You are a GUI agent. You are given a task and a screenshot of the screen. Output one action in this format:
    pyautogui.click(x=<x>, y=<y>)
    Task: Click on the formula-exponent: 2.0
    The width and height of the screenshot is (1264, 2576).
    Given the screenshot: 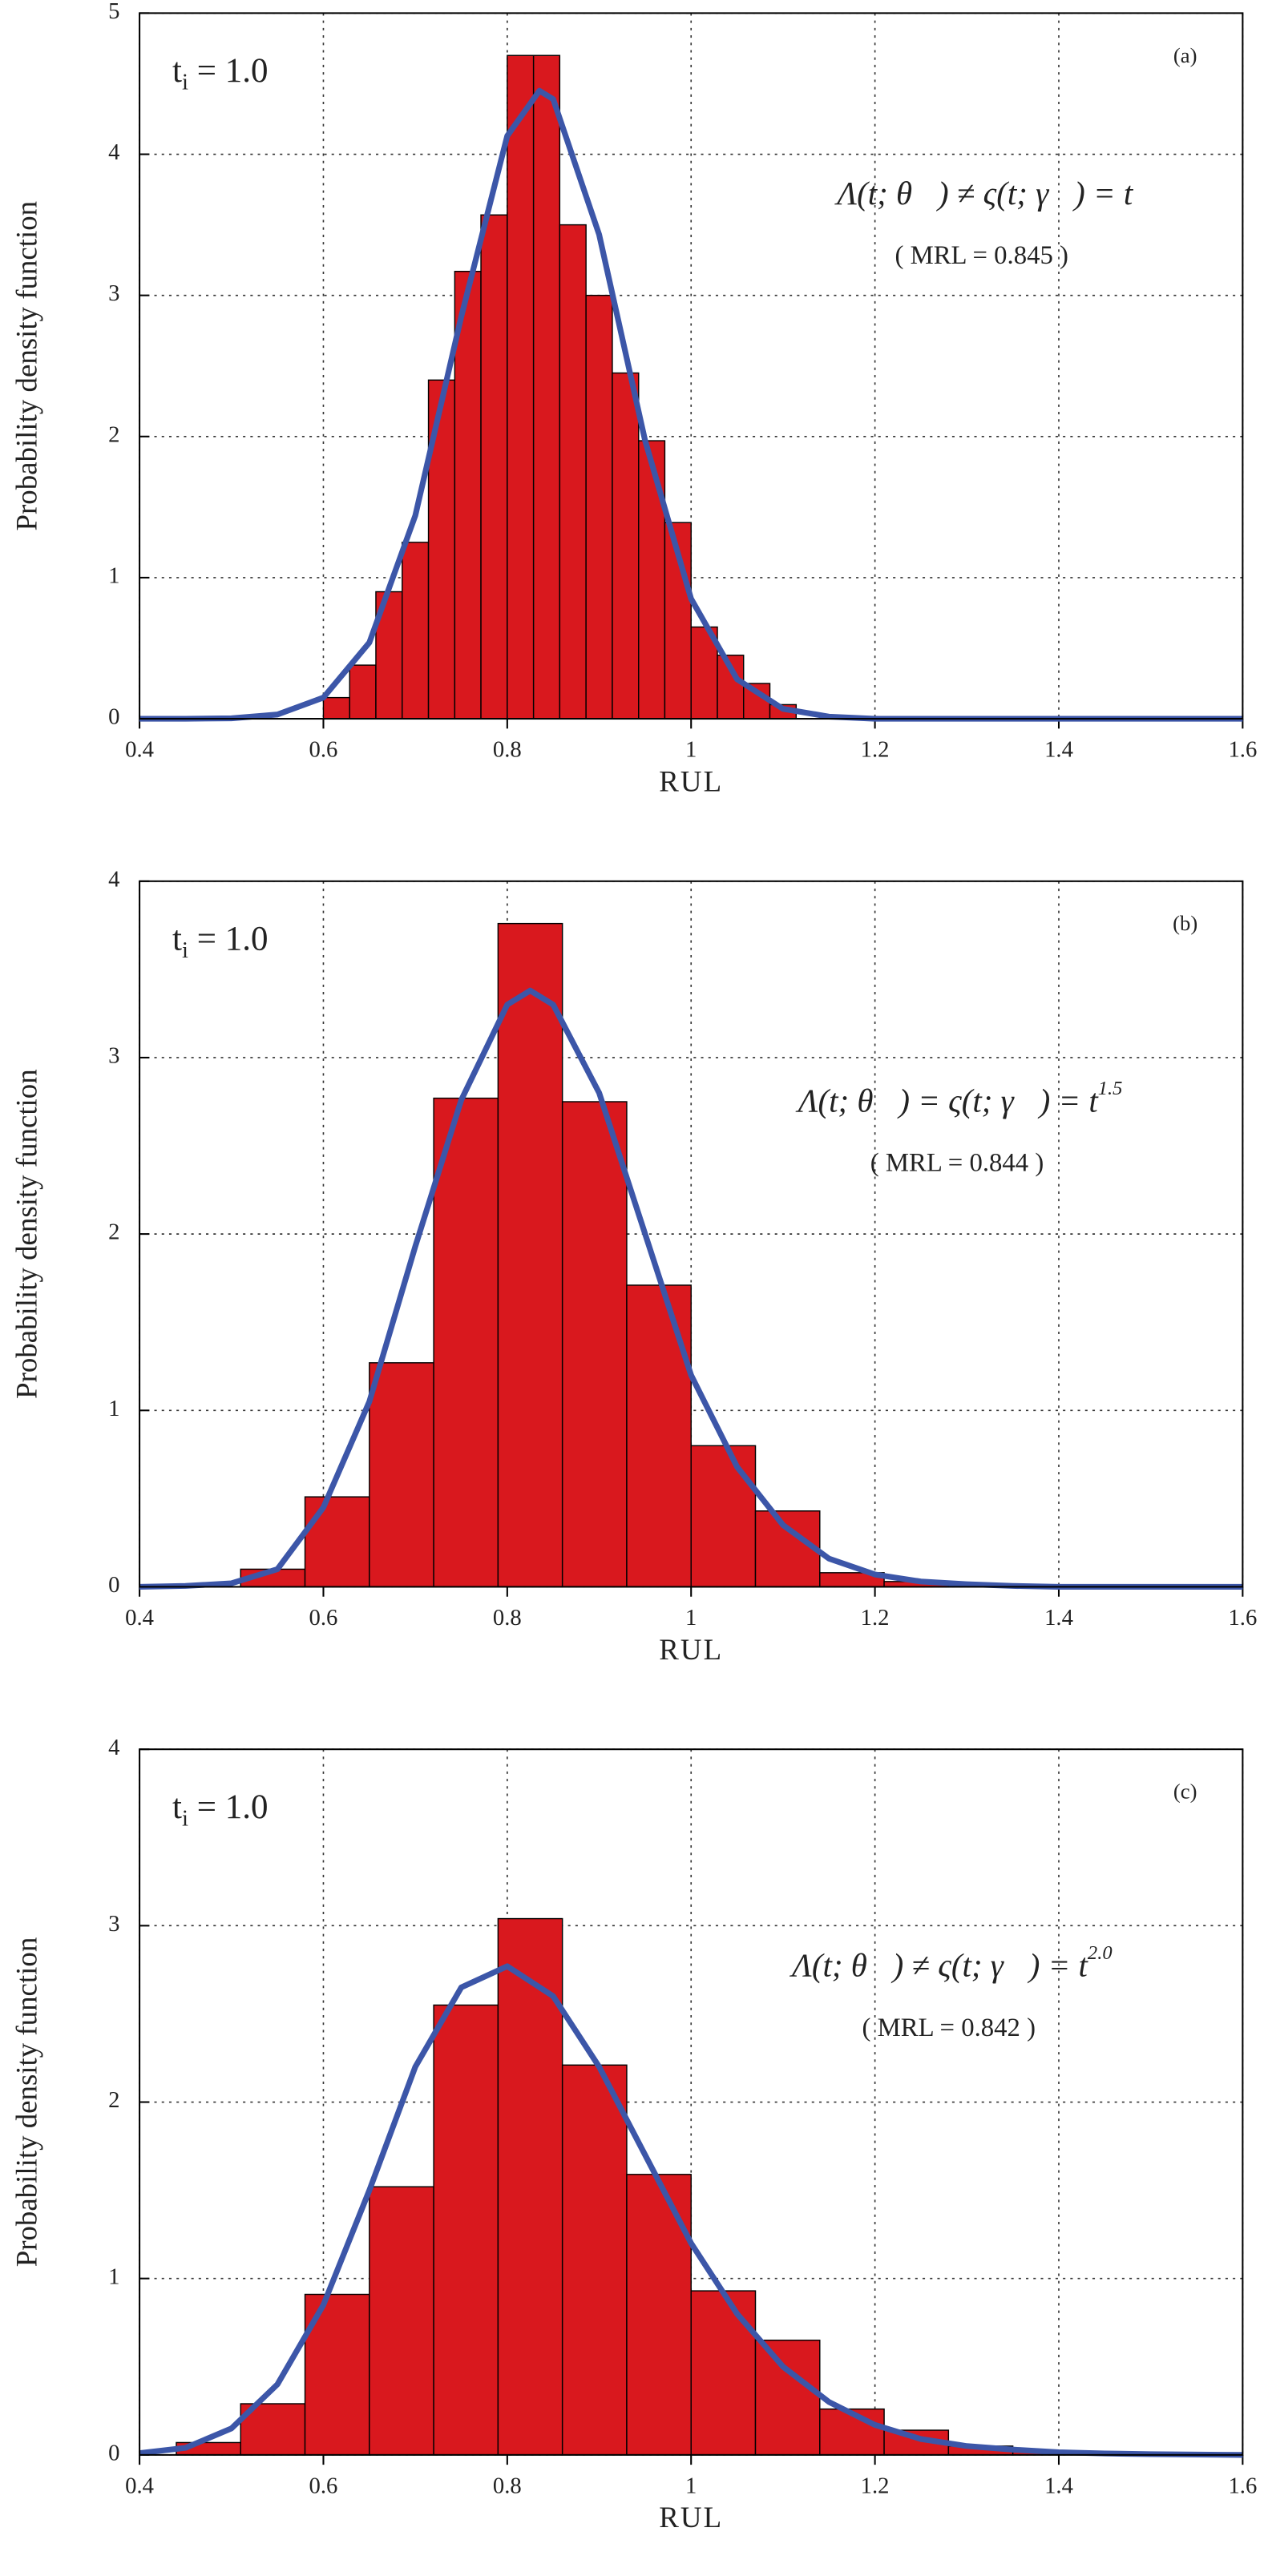 What is the action you would take?
    pyautogui.click(x=1101, y=1953)
    